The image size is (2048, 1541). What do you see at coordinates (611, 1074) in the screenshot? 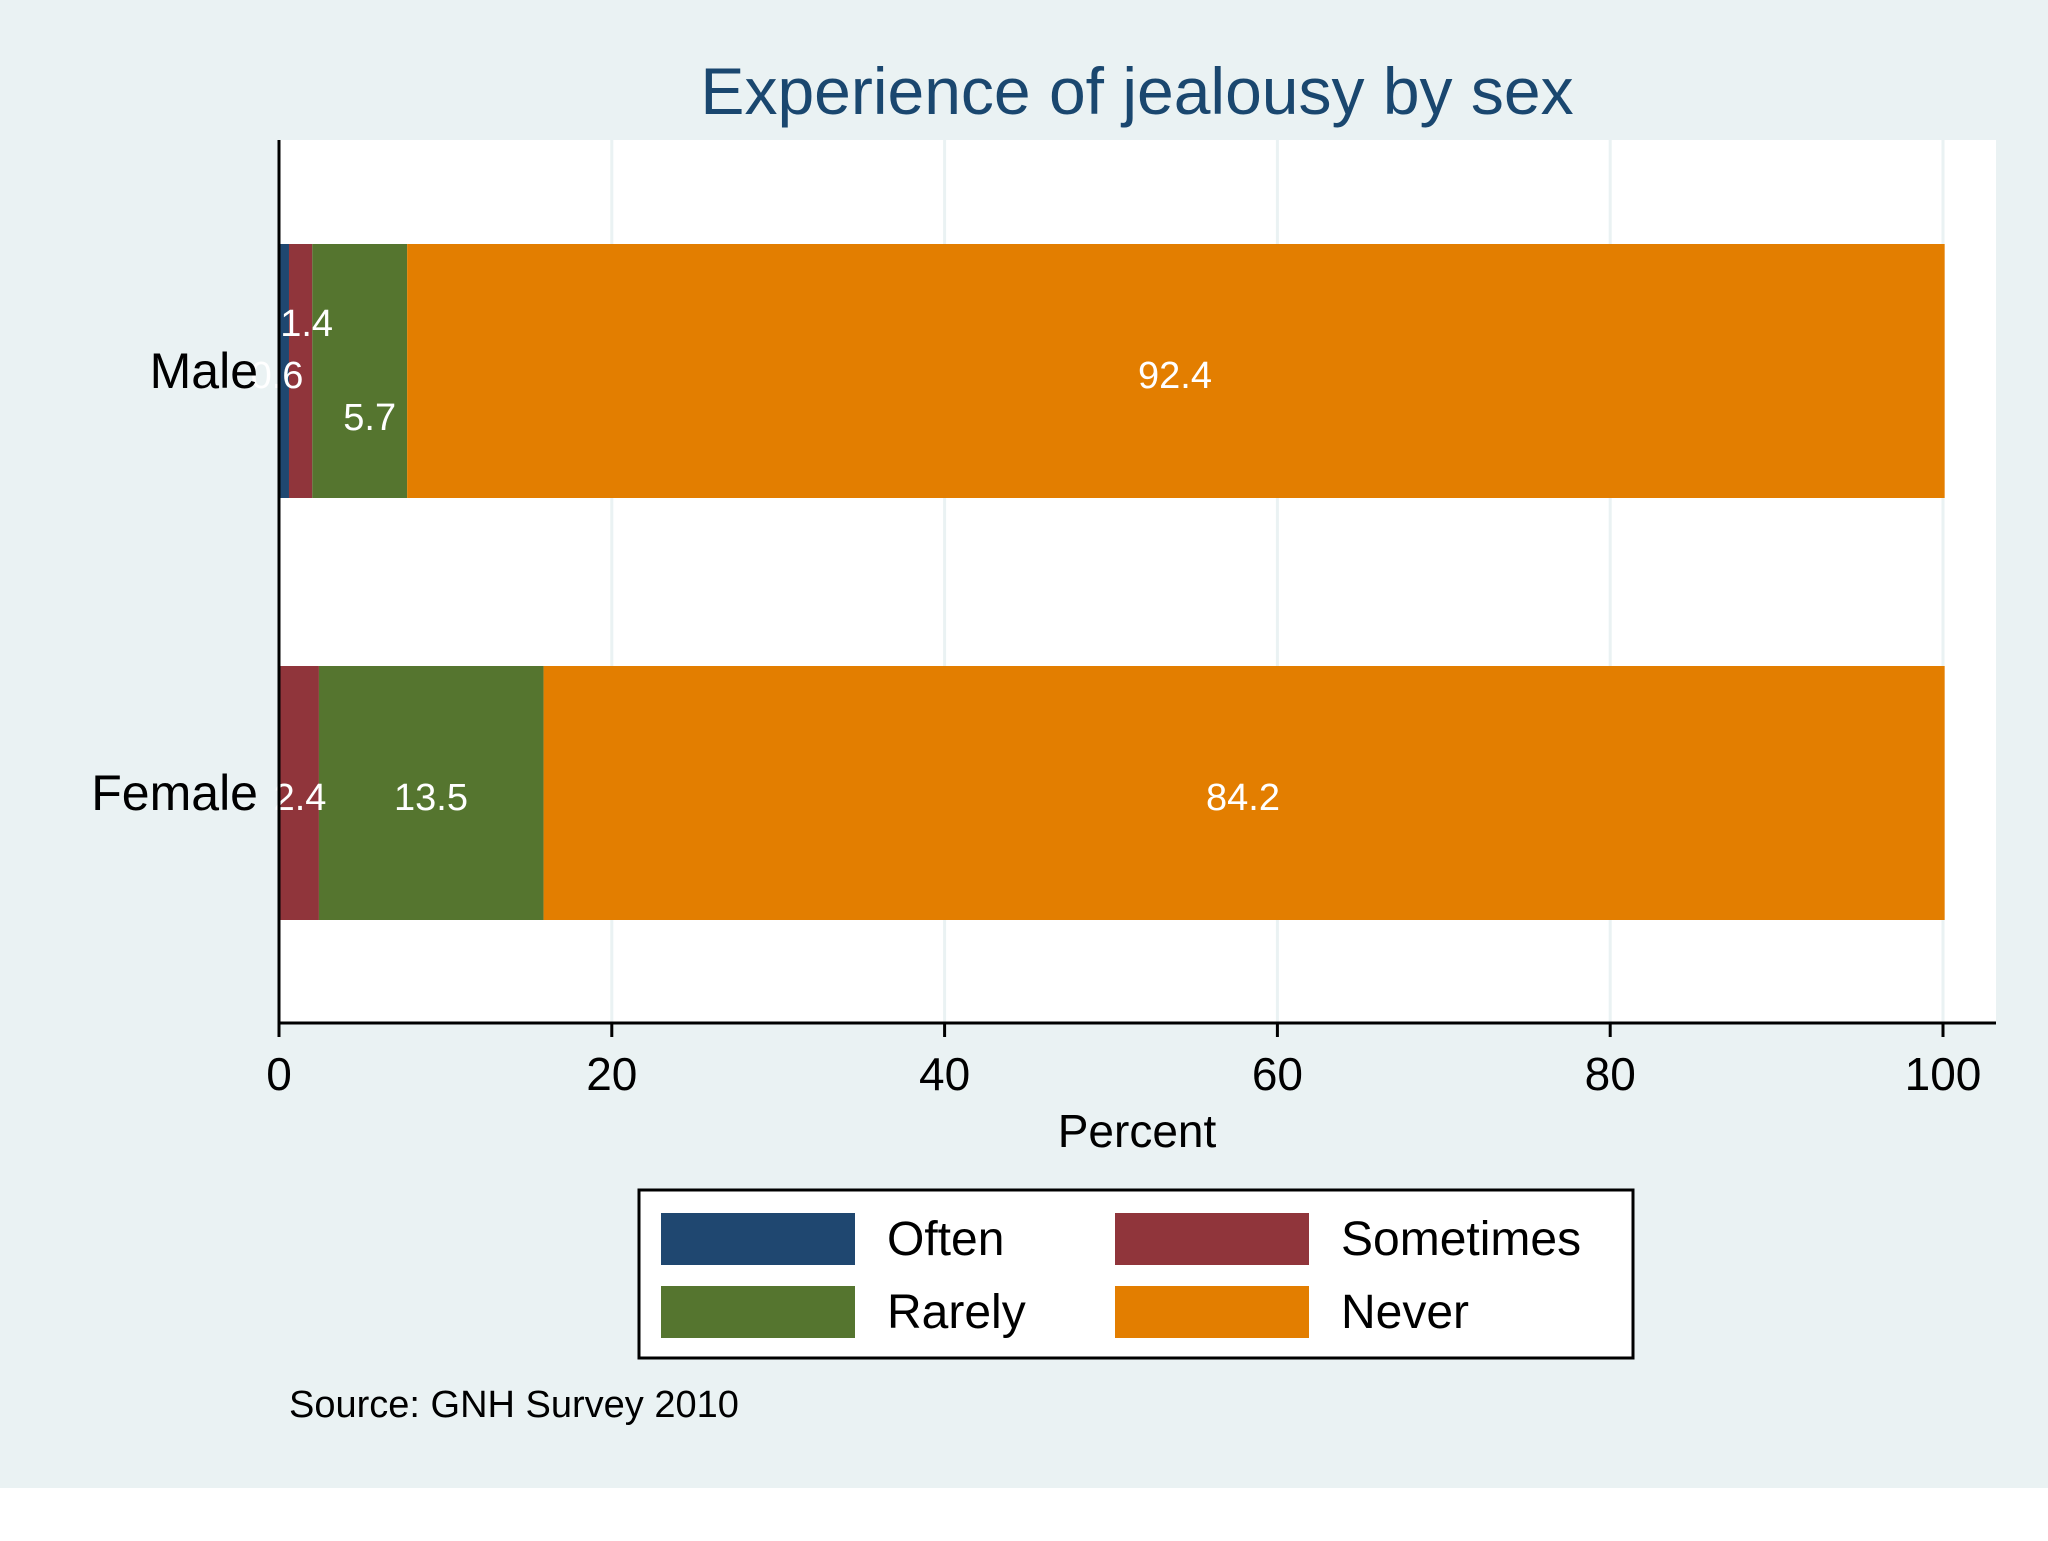
I see `x-tick-label: 20` at bounding box center [611, 1074].